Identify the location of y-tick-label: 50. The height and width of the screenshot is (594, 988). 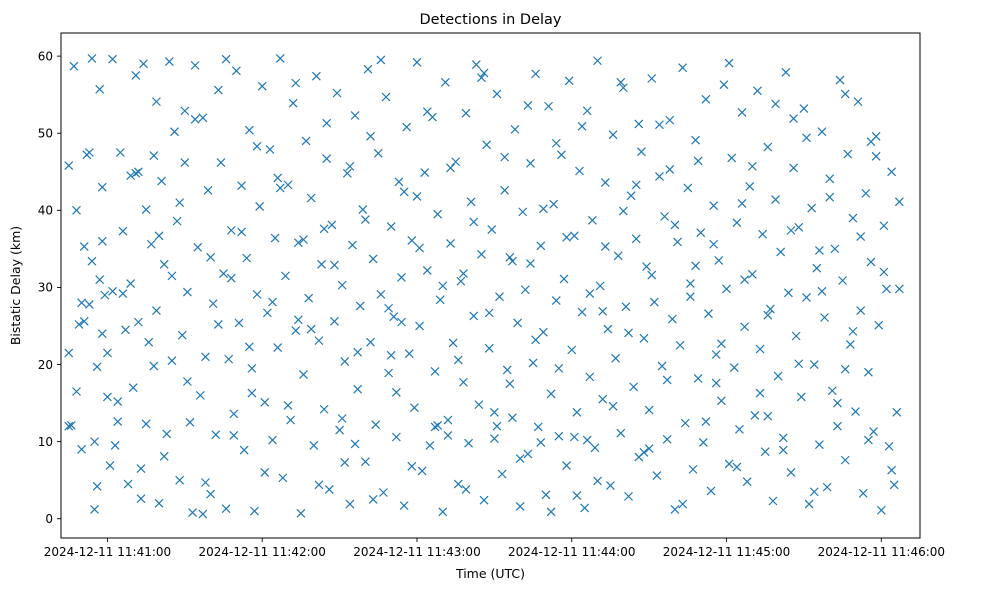
(45, 134).